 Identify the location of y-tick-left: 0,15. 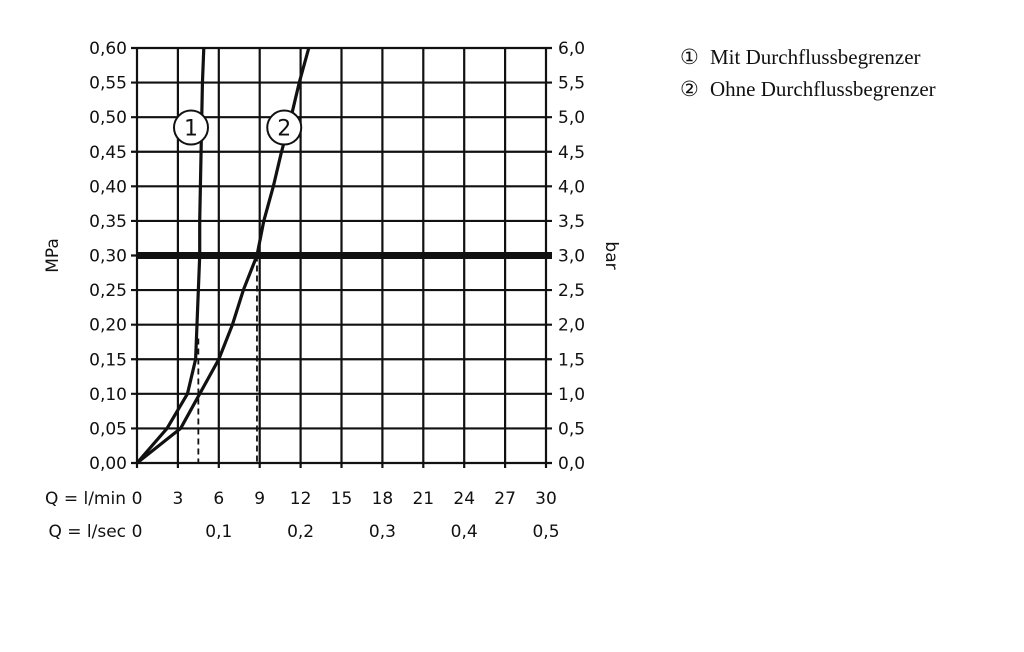
(108, 360).